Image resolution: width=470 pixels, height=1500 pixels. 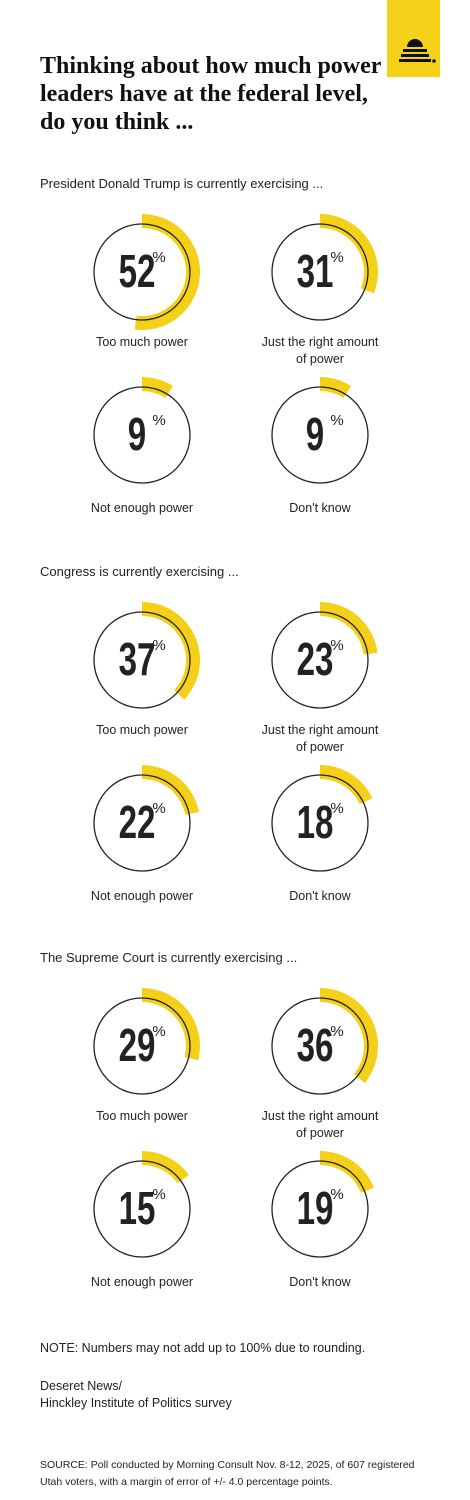 What do you see at coordinates (417, 51) in the screenshot?
I see `logo-icon` at bounding box center [417, 51].